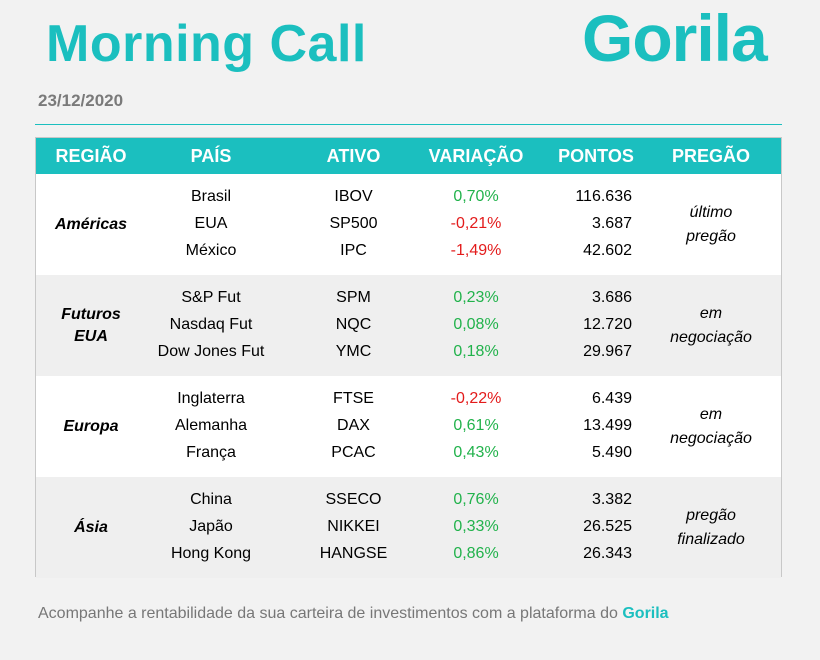 This screenshot has width=820, height=660. I want to click on asset-cell: PCAC, so click(353, 452).